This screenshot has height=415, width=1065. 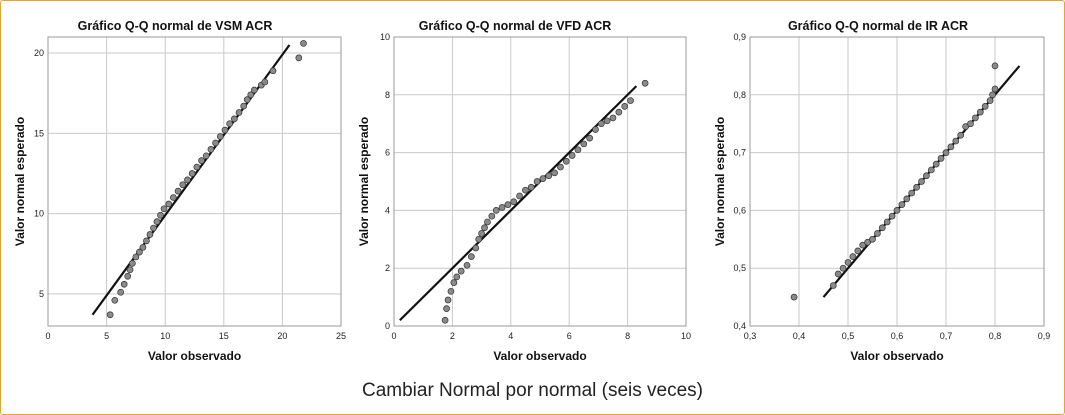 I want to click on y-tick-label: 0,5, so click(x=739, y=268).